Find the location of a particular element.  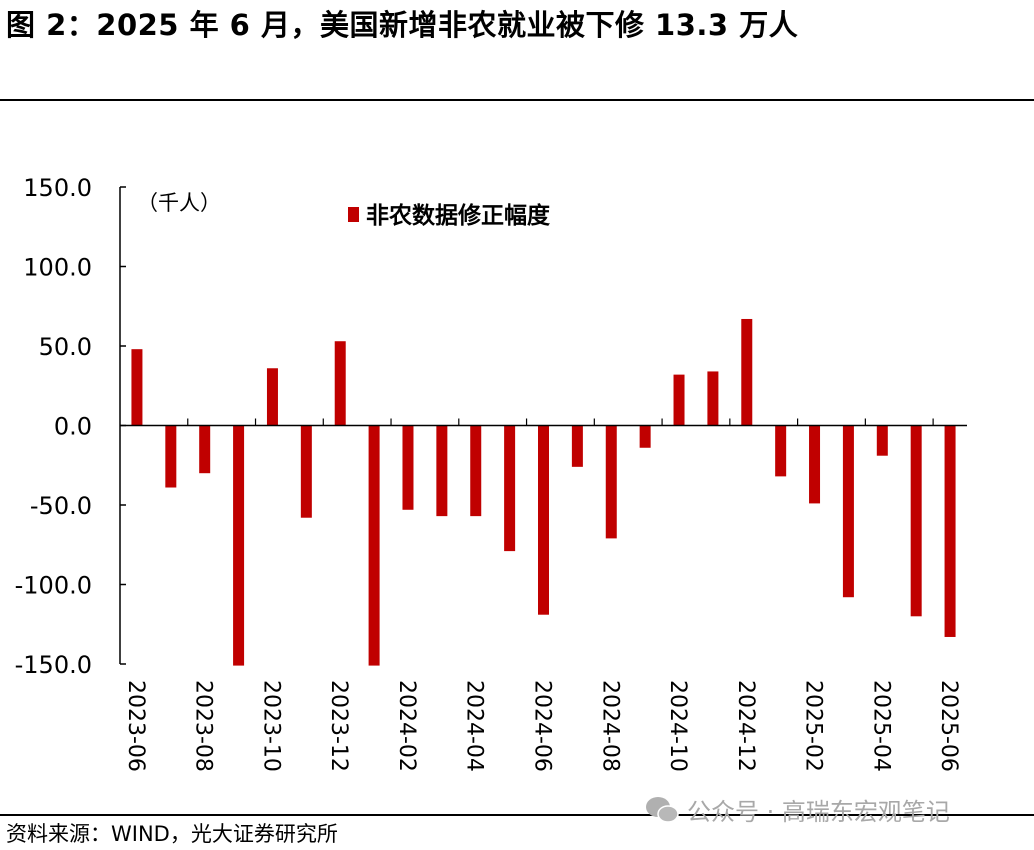

y-axis: 150.0 100.0 50.0 0.0 -50.0 -100.0 -150.0 is located at coordinates (70, 426).